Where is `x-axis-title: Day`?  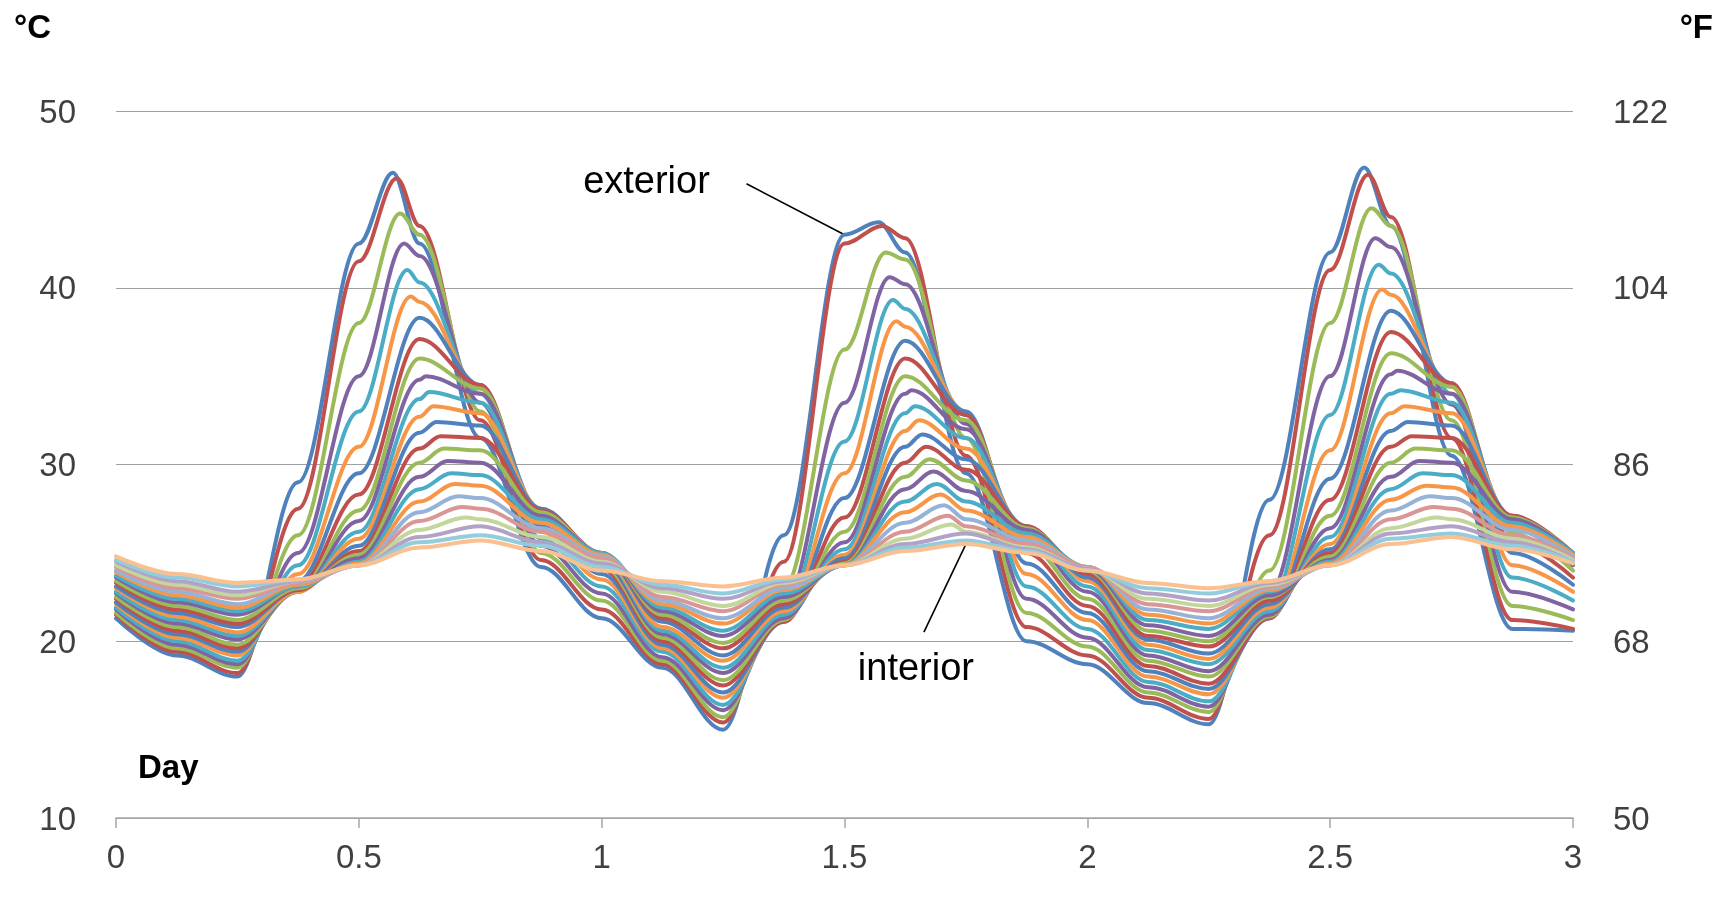 x-axis-title: Day is located at coordinates (169, 766).